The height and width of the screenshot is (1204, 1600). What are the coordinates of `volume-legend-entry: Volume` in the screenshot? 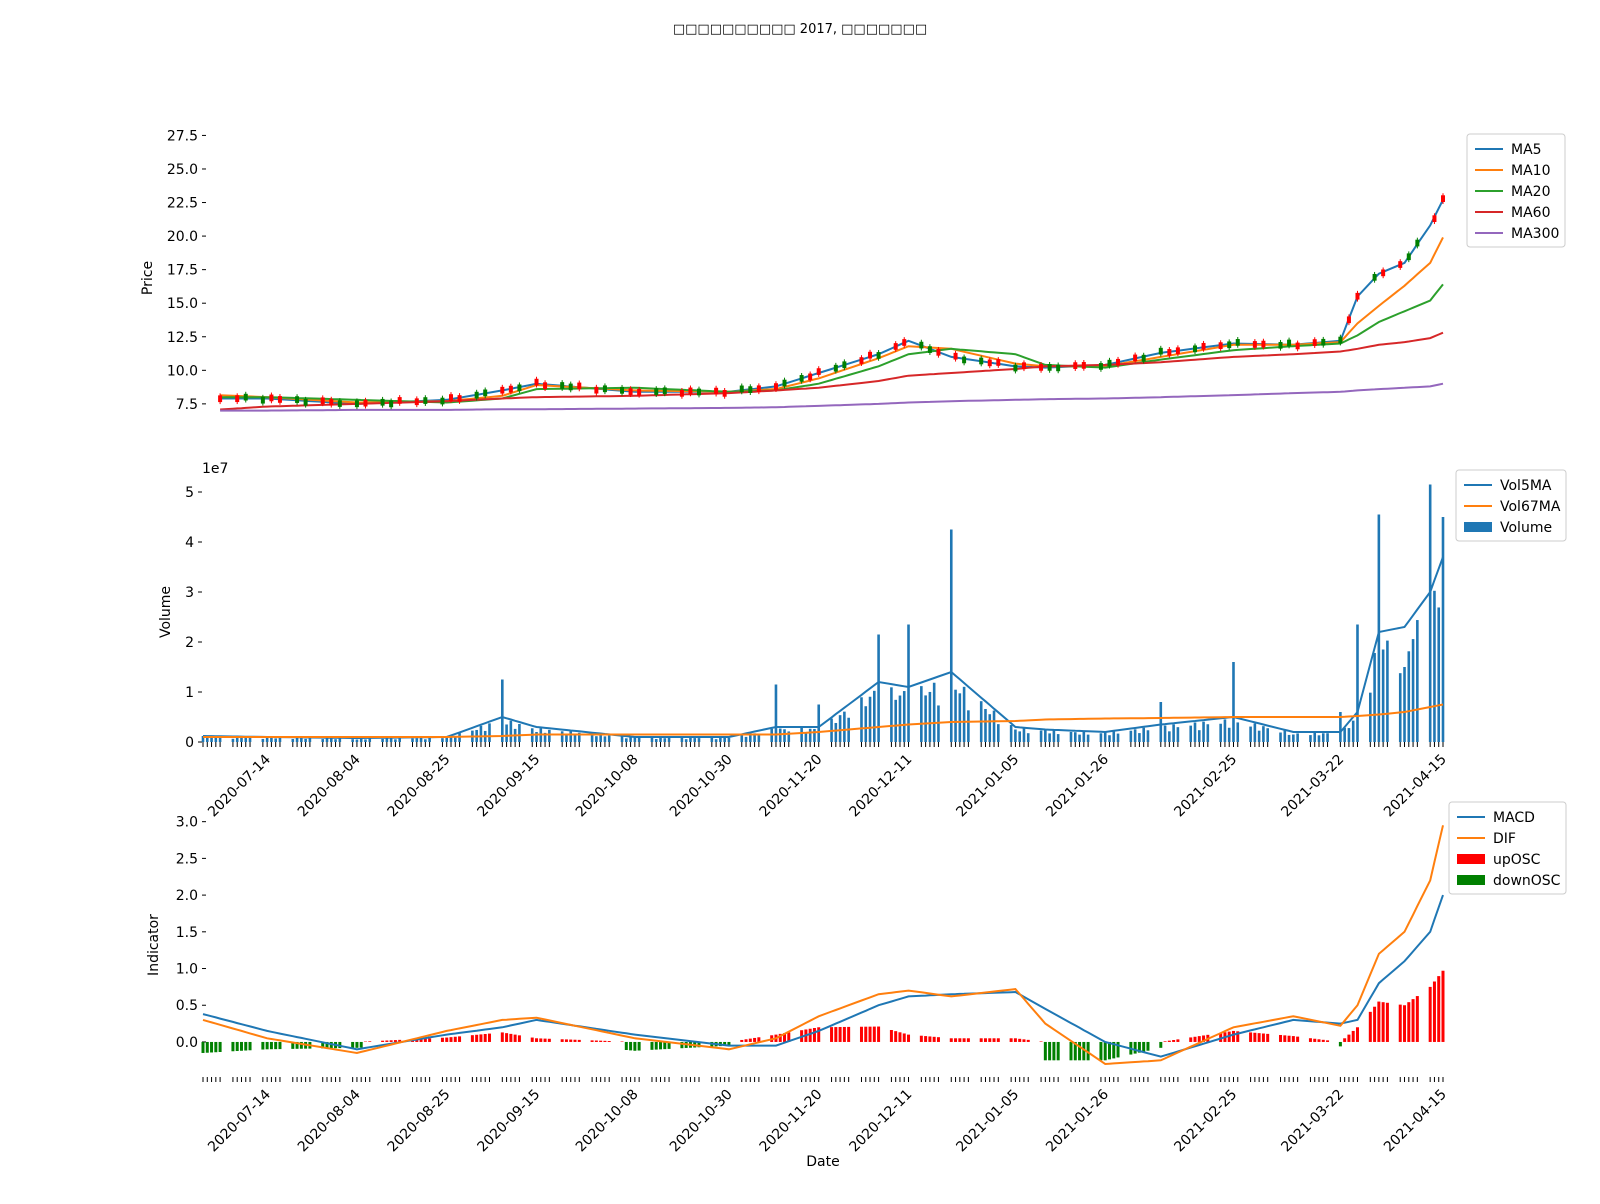 It's located at (1526, 528).